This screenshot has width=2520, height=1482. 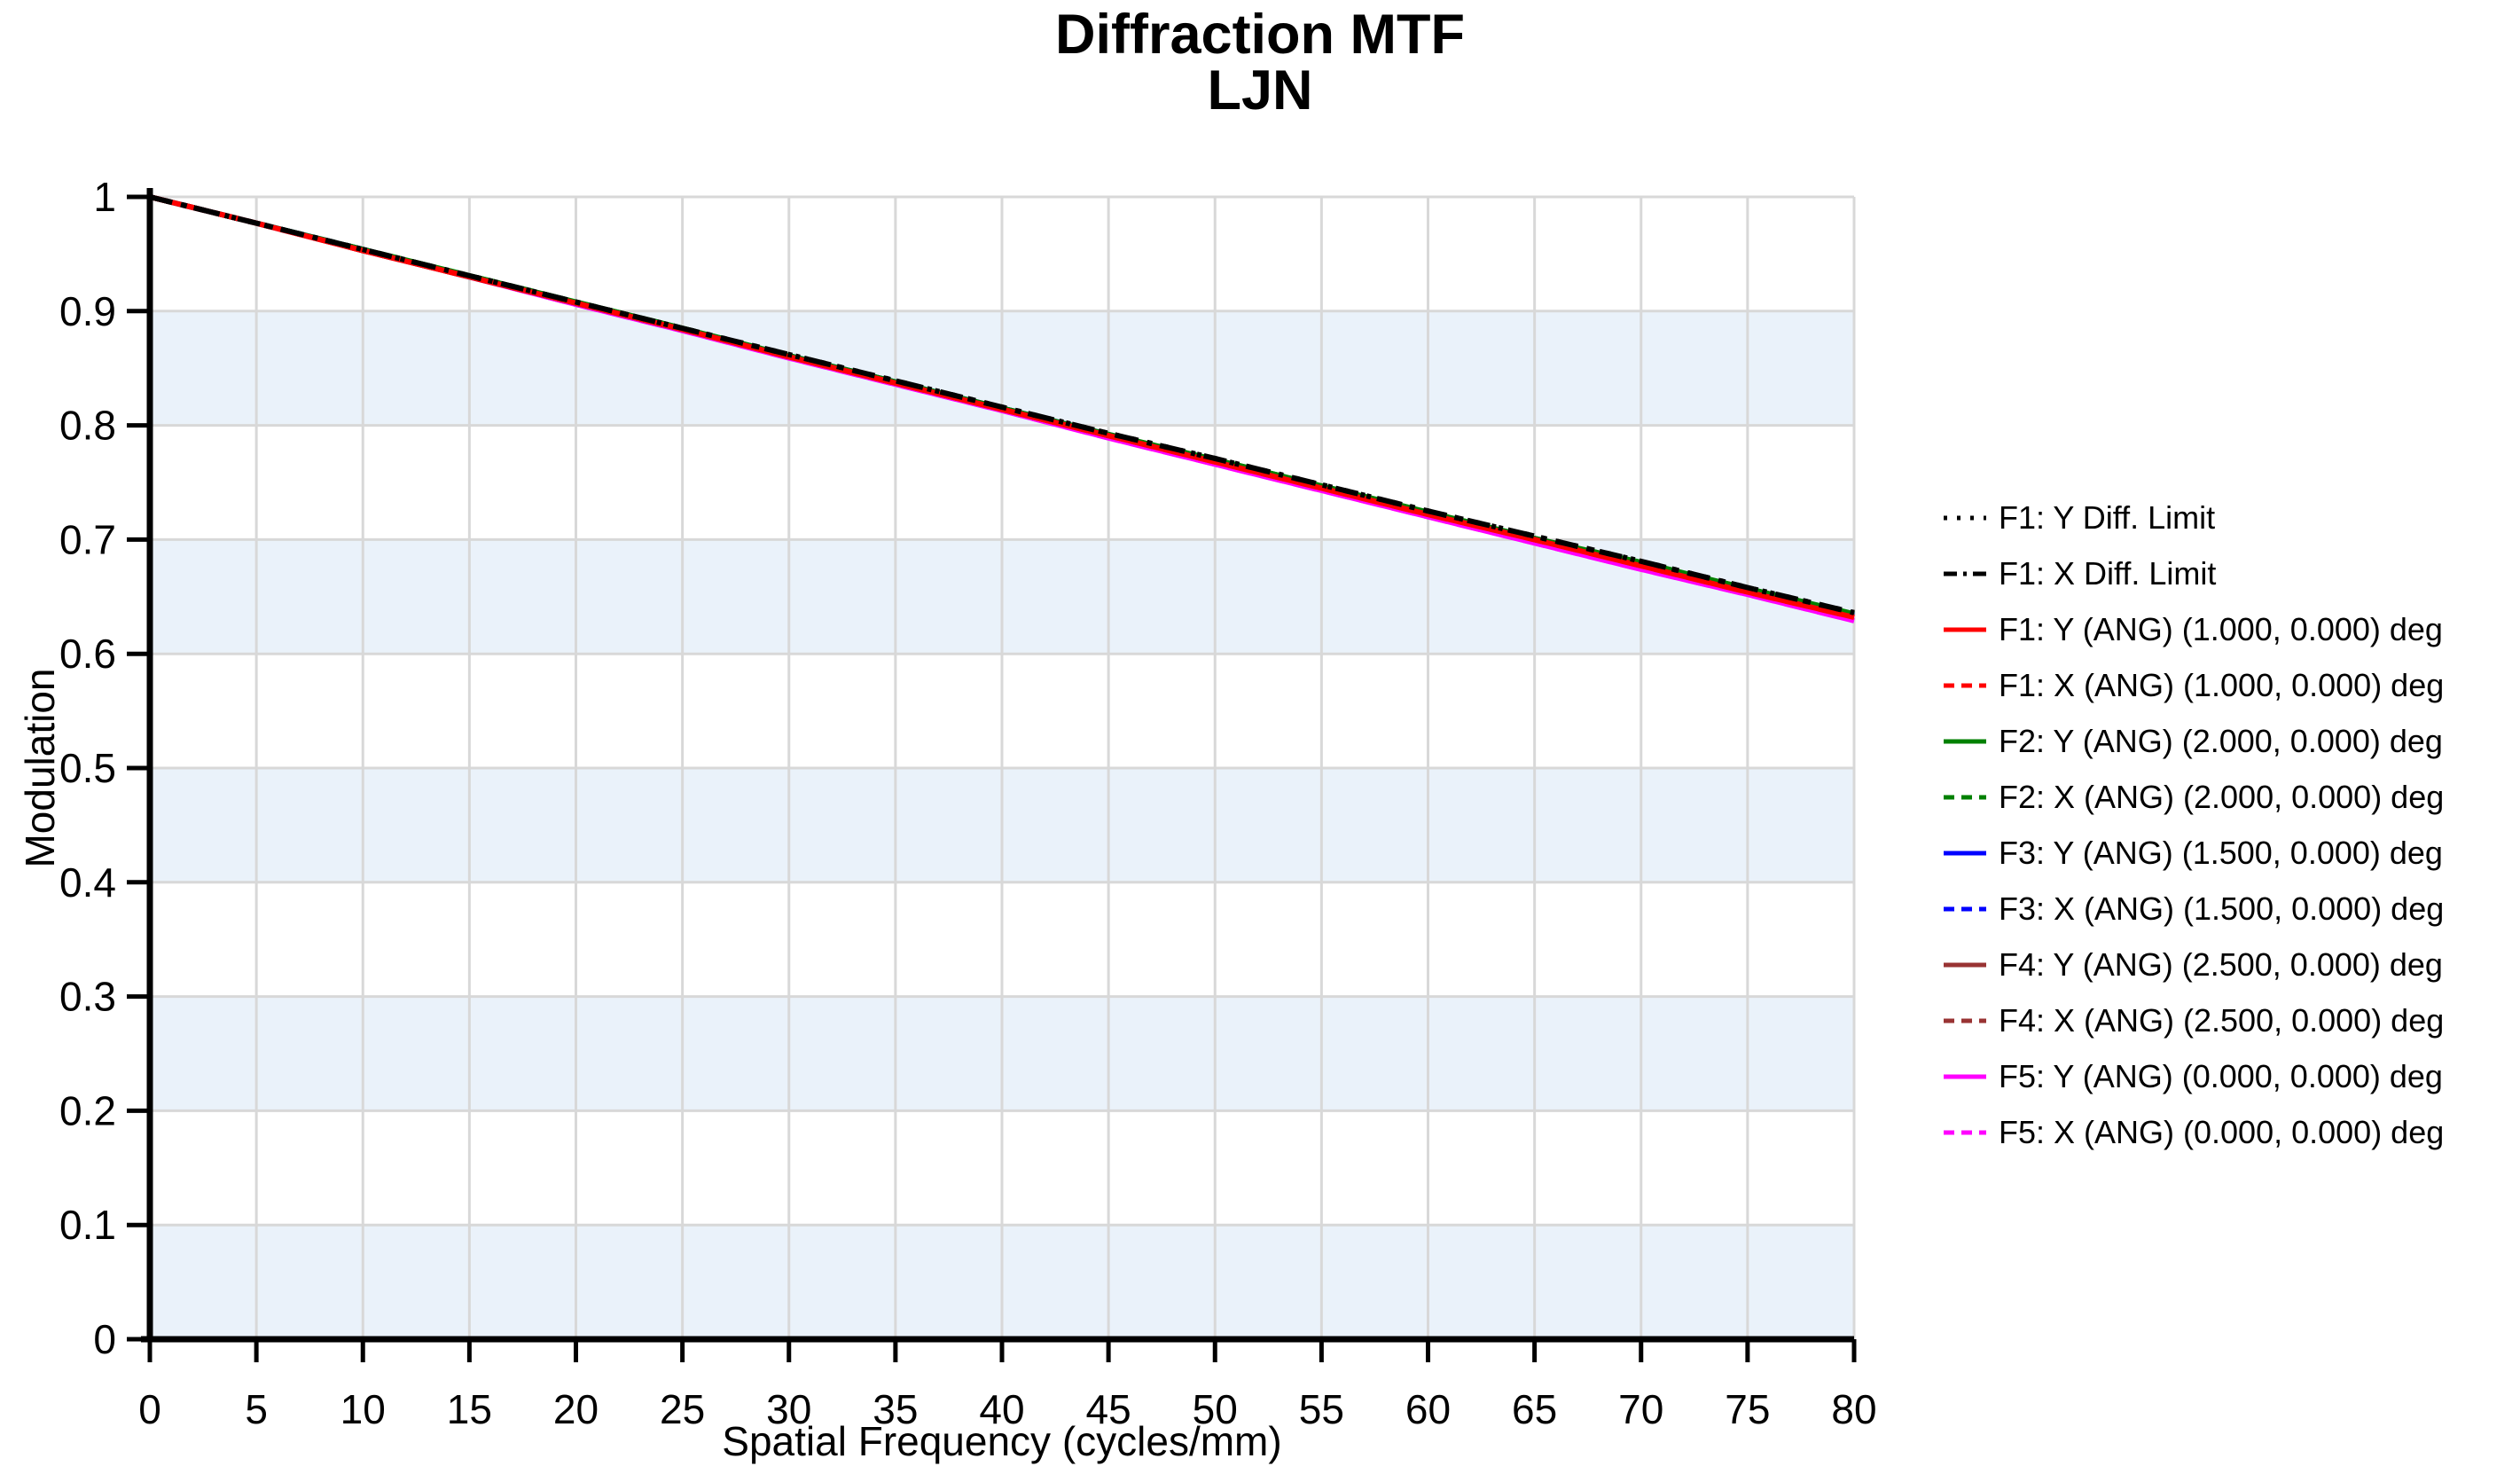 I want to click on legend-item-label: F4: Y (ANG) (2.500, 0.000) deg, so click(x=2221, y=964).